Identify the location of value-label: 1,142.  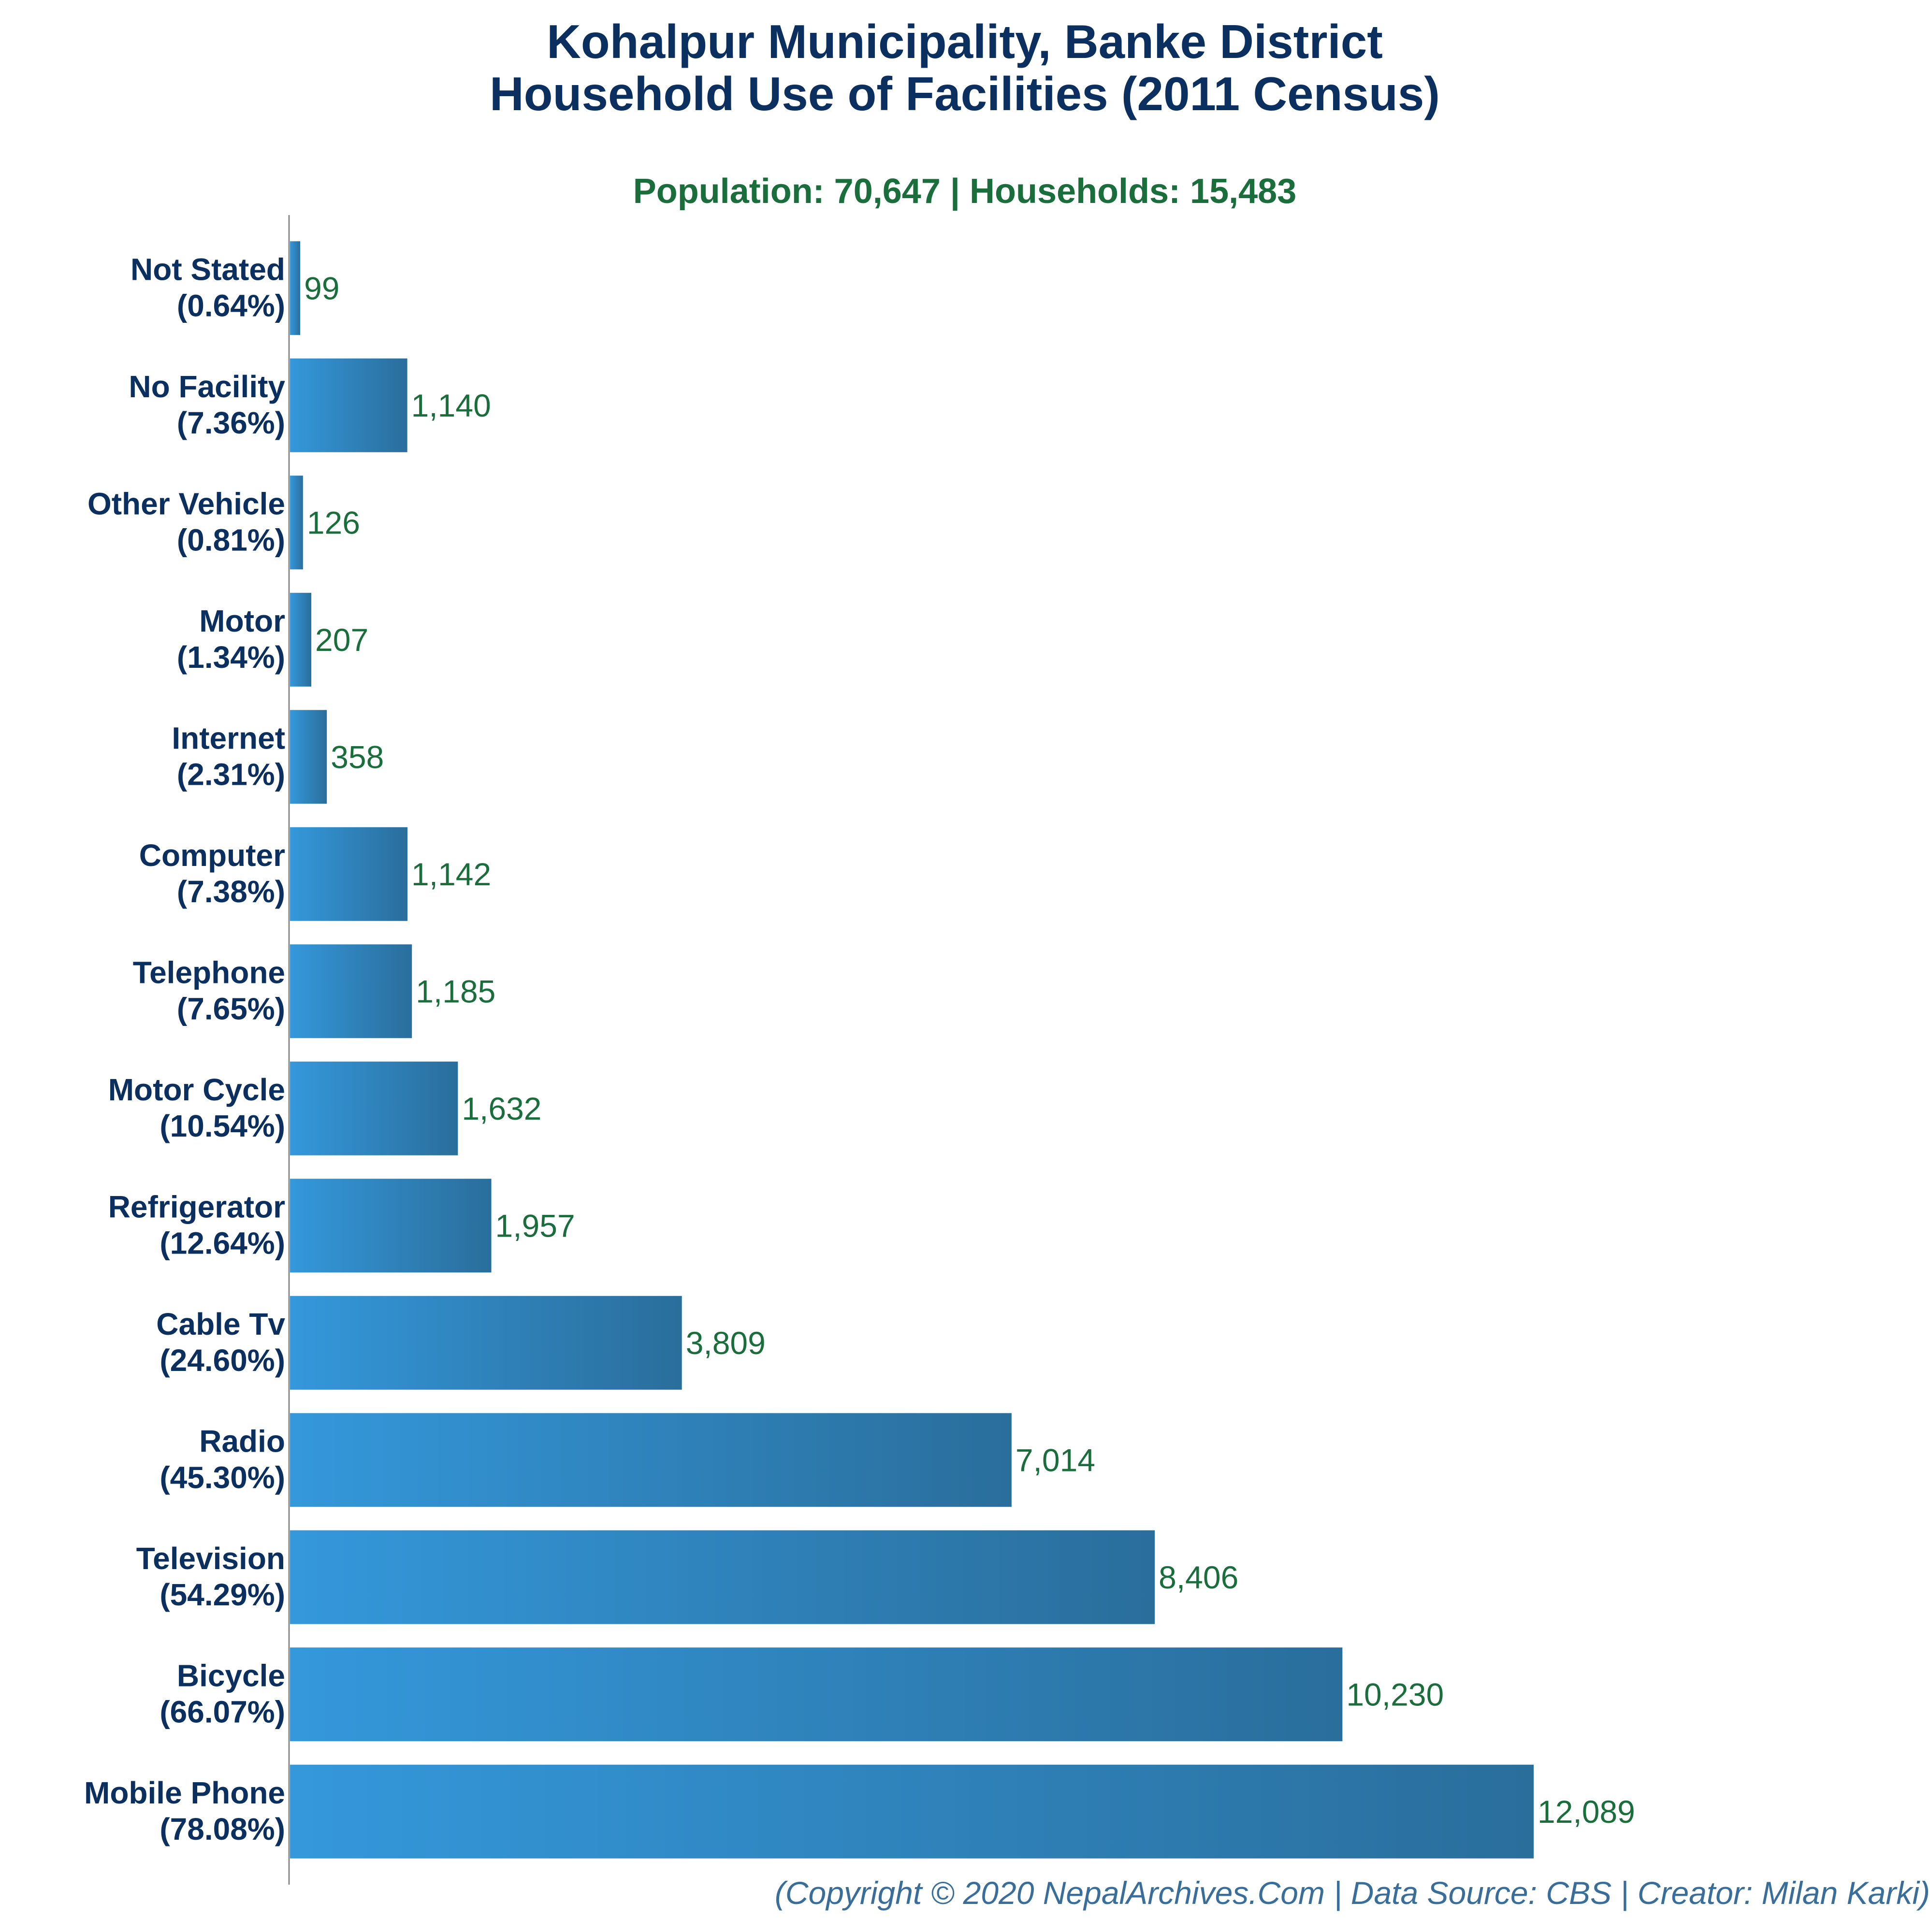
(451, 874).